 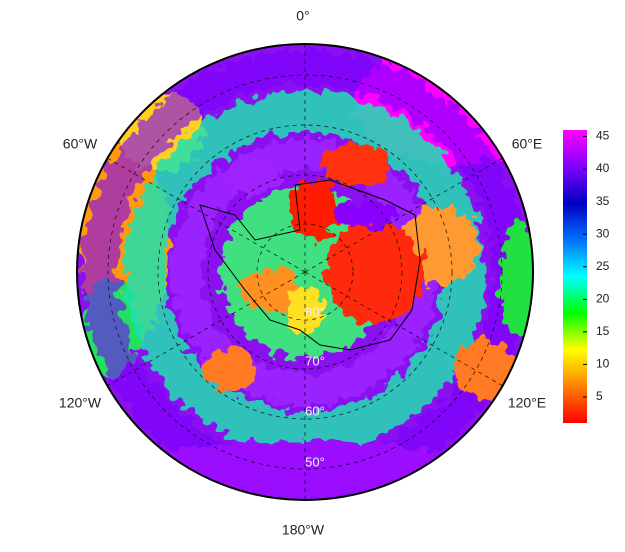 What do you see at coordinates (527, 403) in the screenshot?
I see `longitude-label: 120°E` at bounding box center [527, 403].